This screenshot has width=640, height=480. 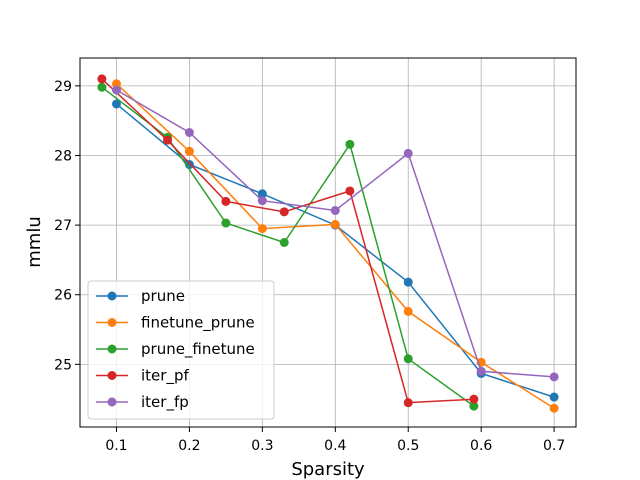 I want to click on legend-label: prune_finetune, so click(x=198, y=349).